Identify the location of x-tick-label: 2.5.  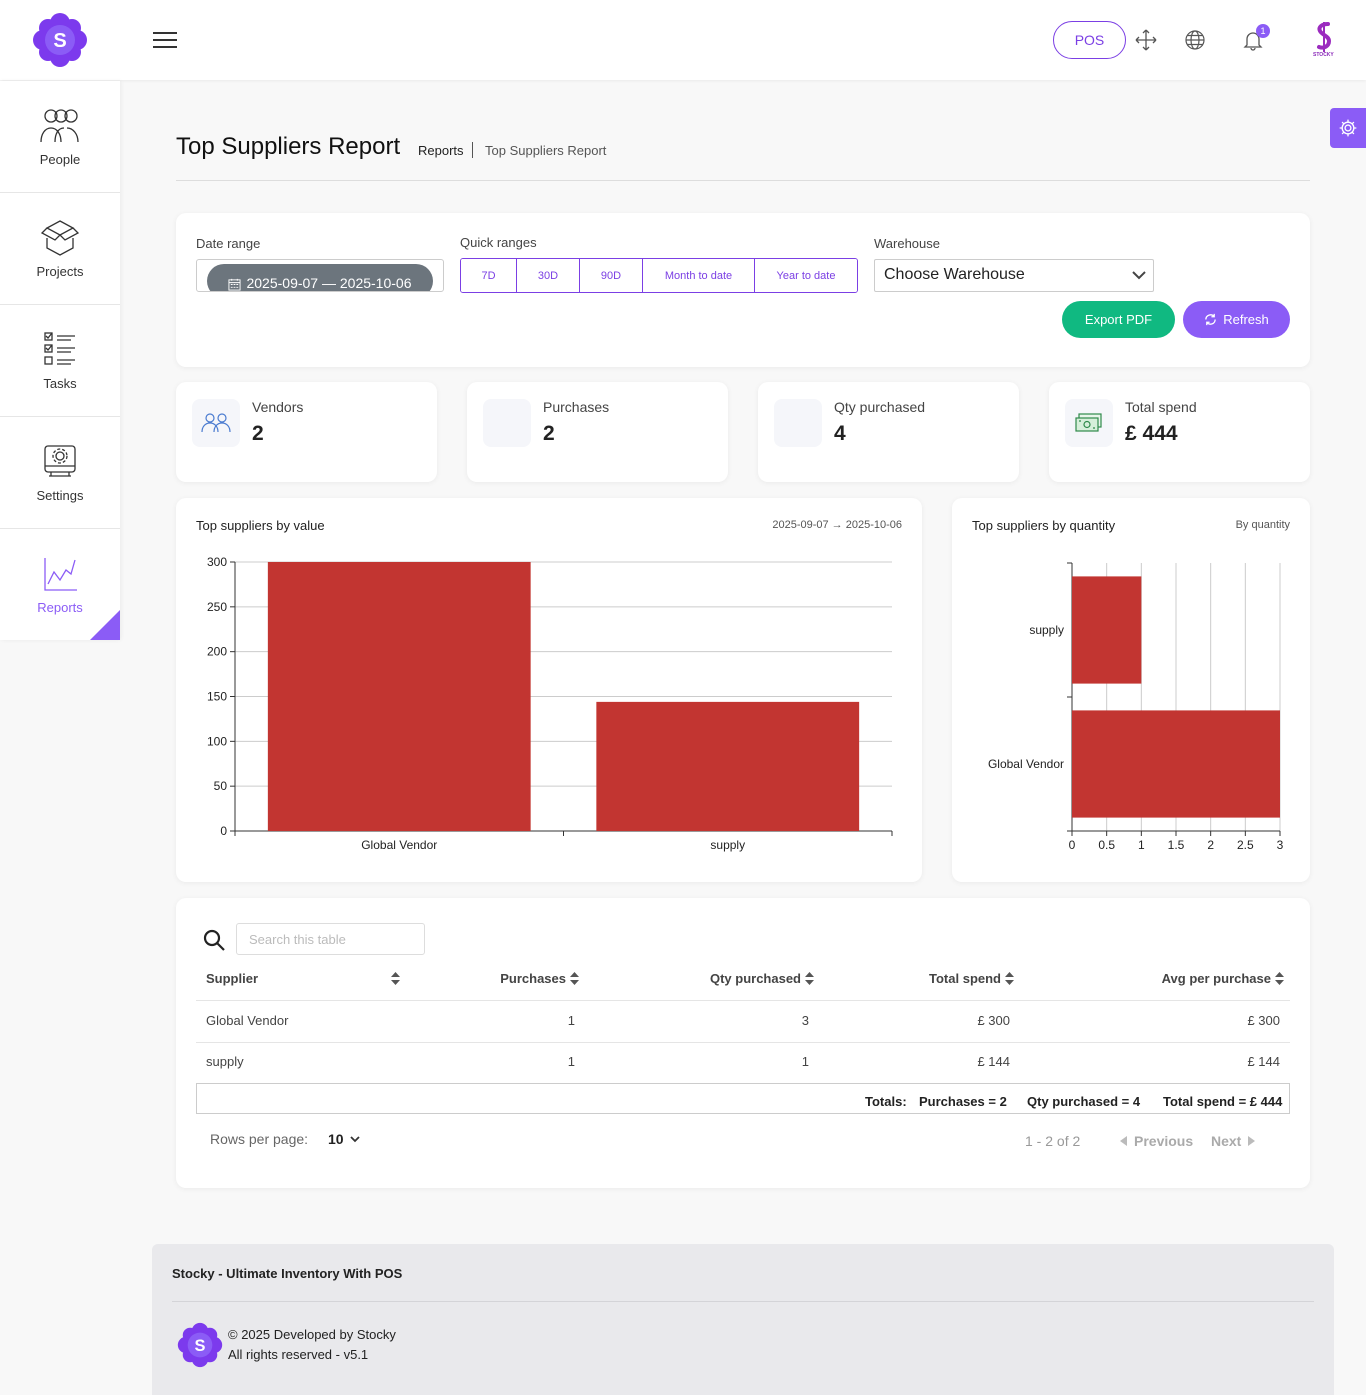
(1245, 845).